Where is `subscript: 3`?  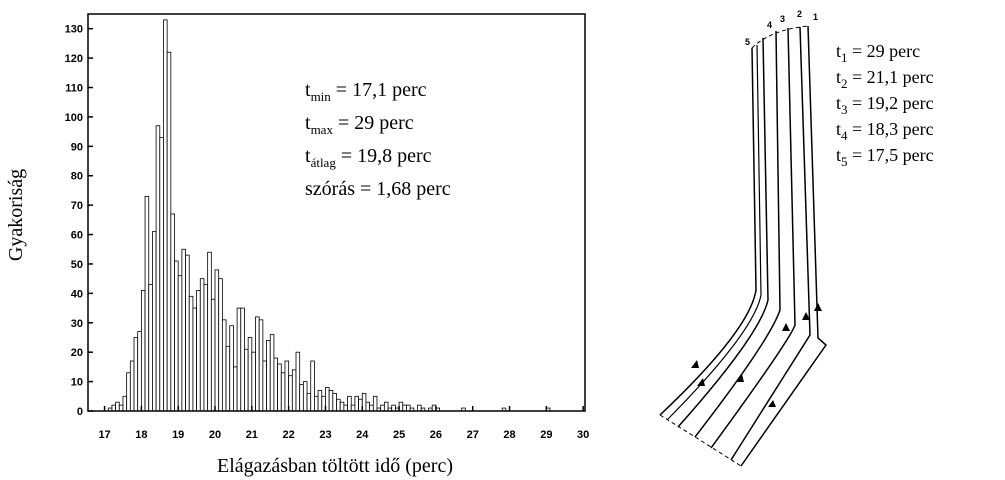 subscript: 3 is located at coordinates (844, 109).